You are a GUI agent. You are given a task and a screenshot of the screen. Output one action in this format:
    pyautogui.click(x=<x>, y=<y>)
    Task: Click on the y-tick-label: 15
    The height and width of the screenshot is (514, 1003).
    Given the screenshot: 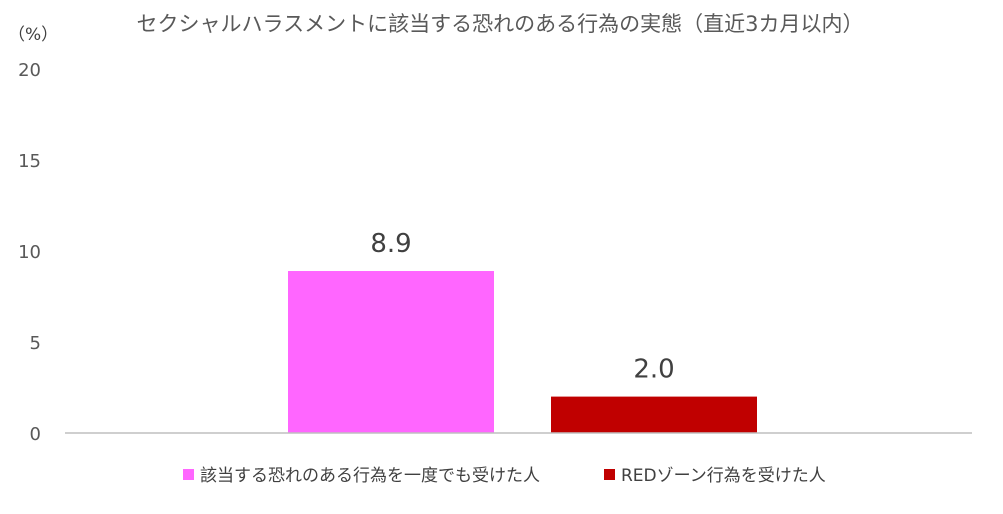 What is the action you would take?
    pyautogui.click(x=29, y=161)
    